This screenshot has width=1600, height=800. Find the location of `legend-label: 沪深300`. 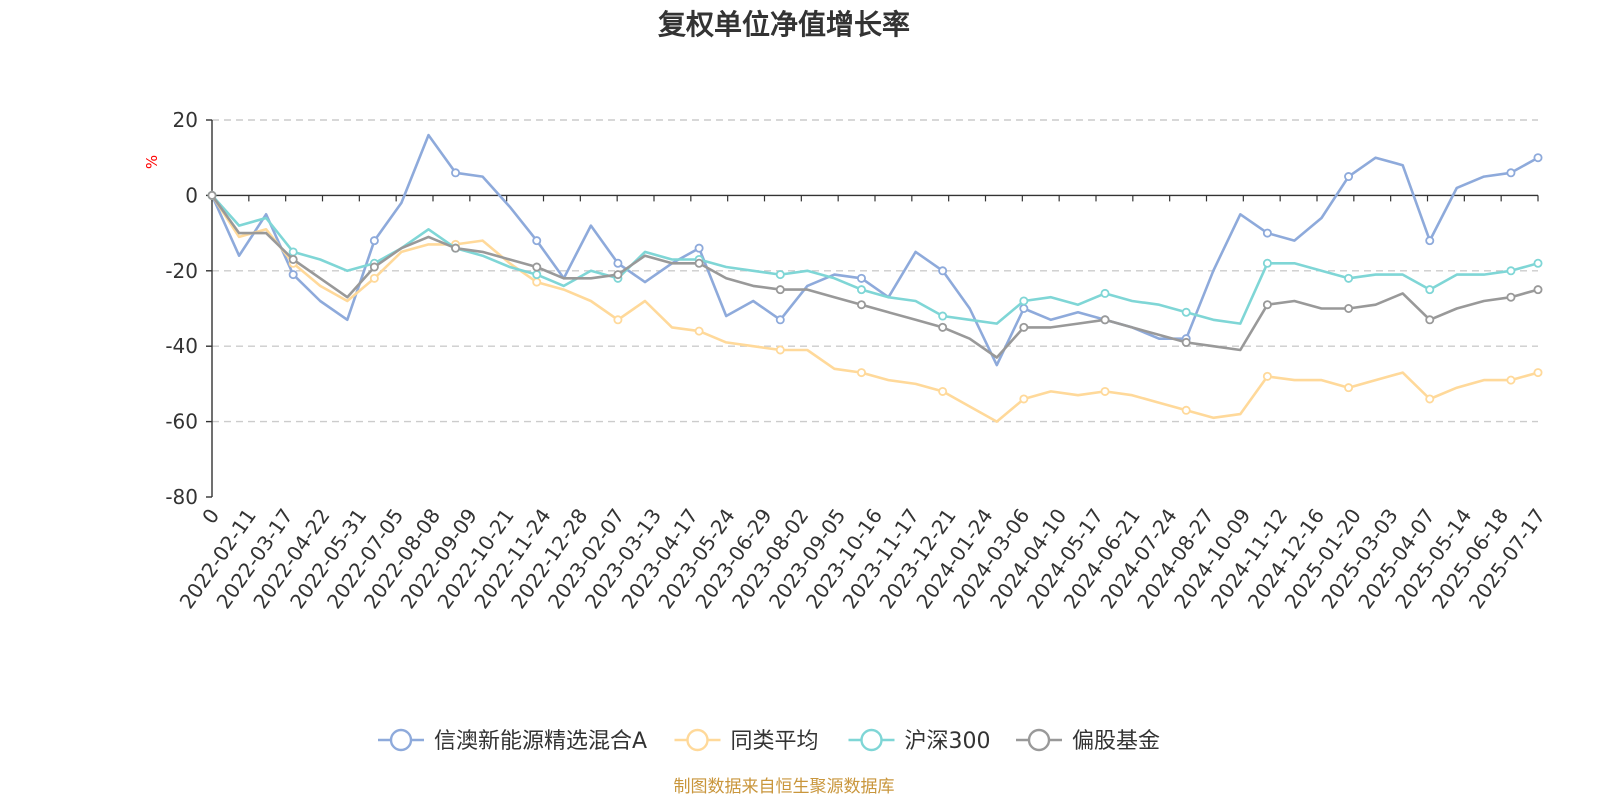

legend-label: 沪深300 is located at coordinates (948, 741).